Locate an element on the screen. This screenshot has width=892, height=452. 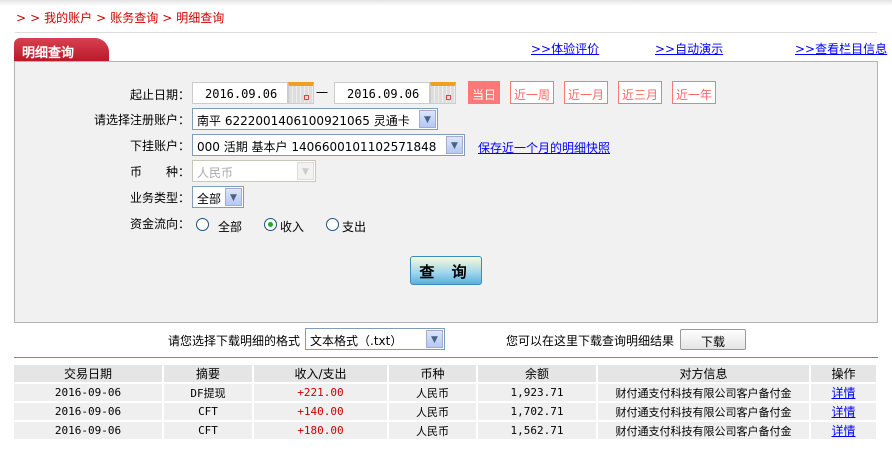
biz-type-select: 全部 ▼ is located at coordinates (218, 197).